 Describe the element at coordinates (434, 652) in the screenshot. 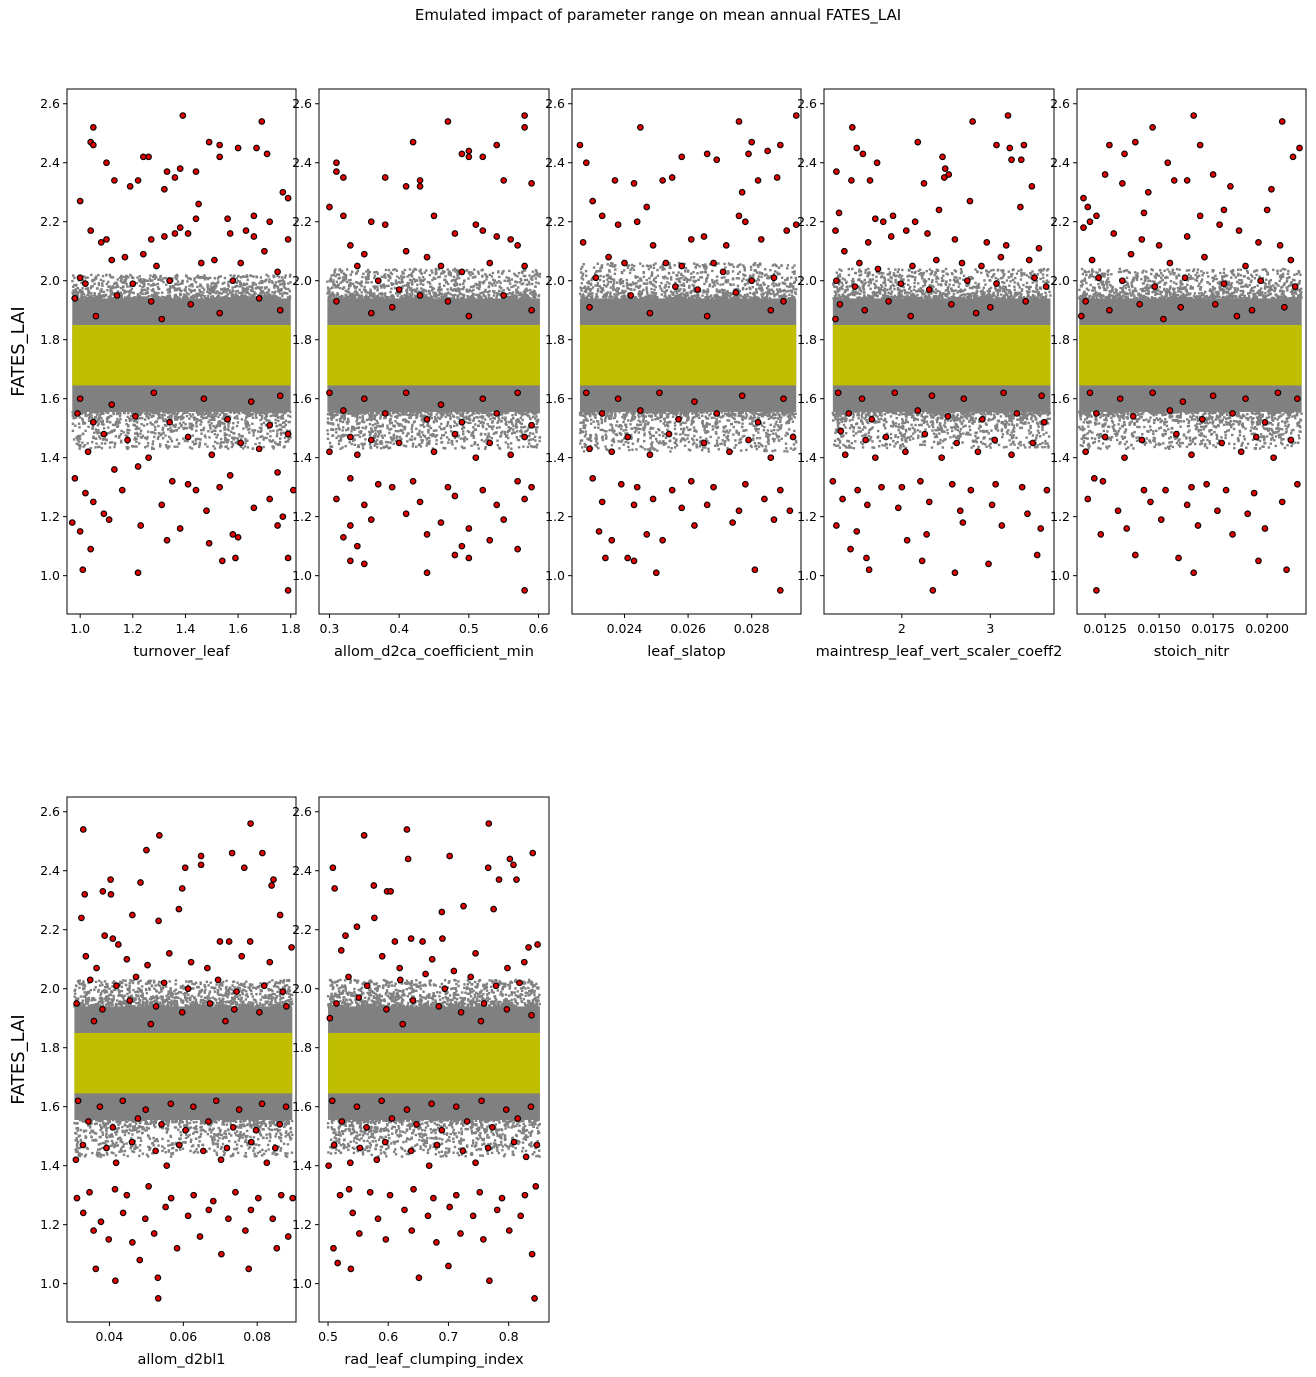

I see `x-axis-label: allom_d2ca_coefficient_min` at that location.